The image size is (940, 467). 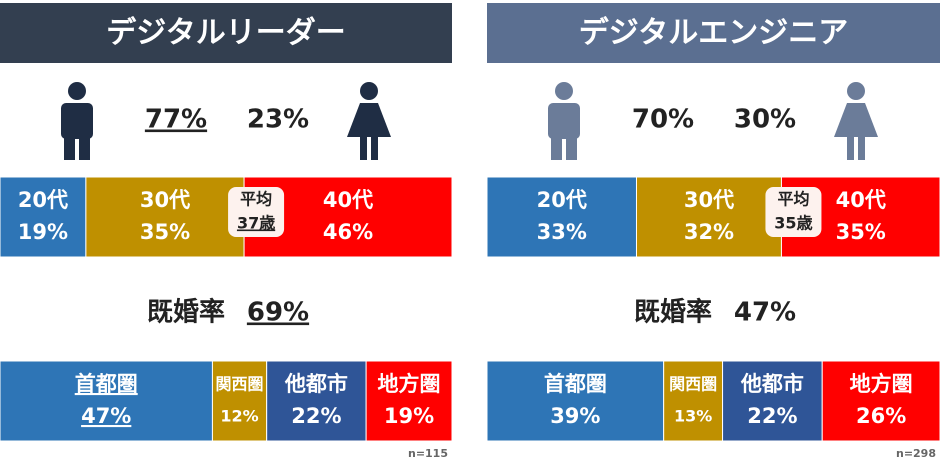 I want to click on married-value: 69%, so click(x=278, y=313).